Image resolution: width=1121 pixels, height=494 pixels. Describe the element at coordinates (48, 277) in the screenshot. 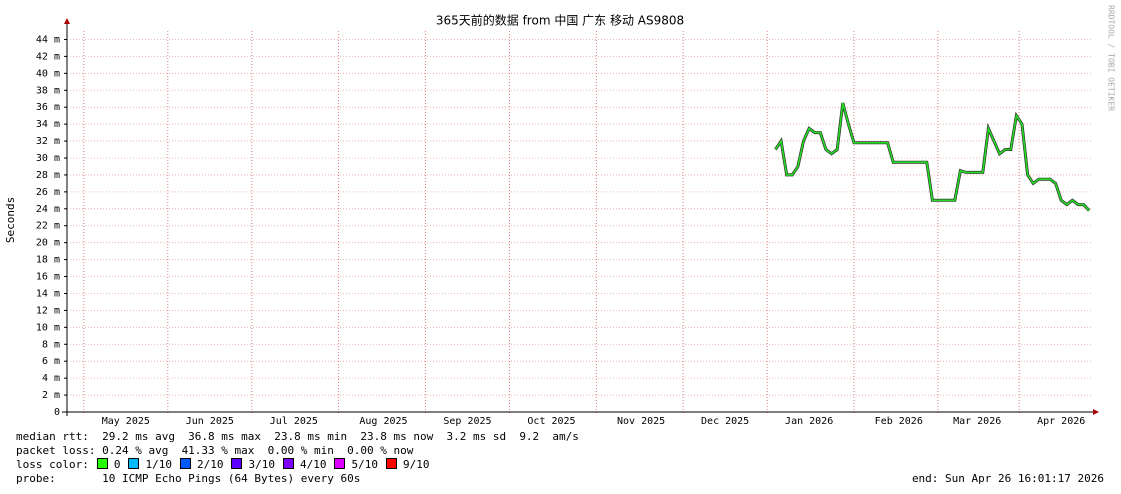

I see `y-tick-label: 16 m` at that location.